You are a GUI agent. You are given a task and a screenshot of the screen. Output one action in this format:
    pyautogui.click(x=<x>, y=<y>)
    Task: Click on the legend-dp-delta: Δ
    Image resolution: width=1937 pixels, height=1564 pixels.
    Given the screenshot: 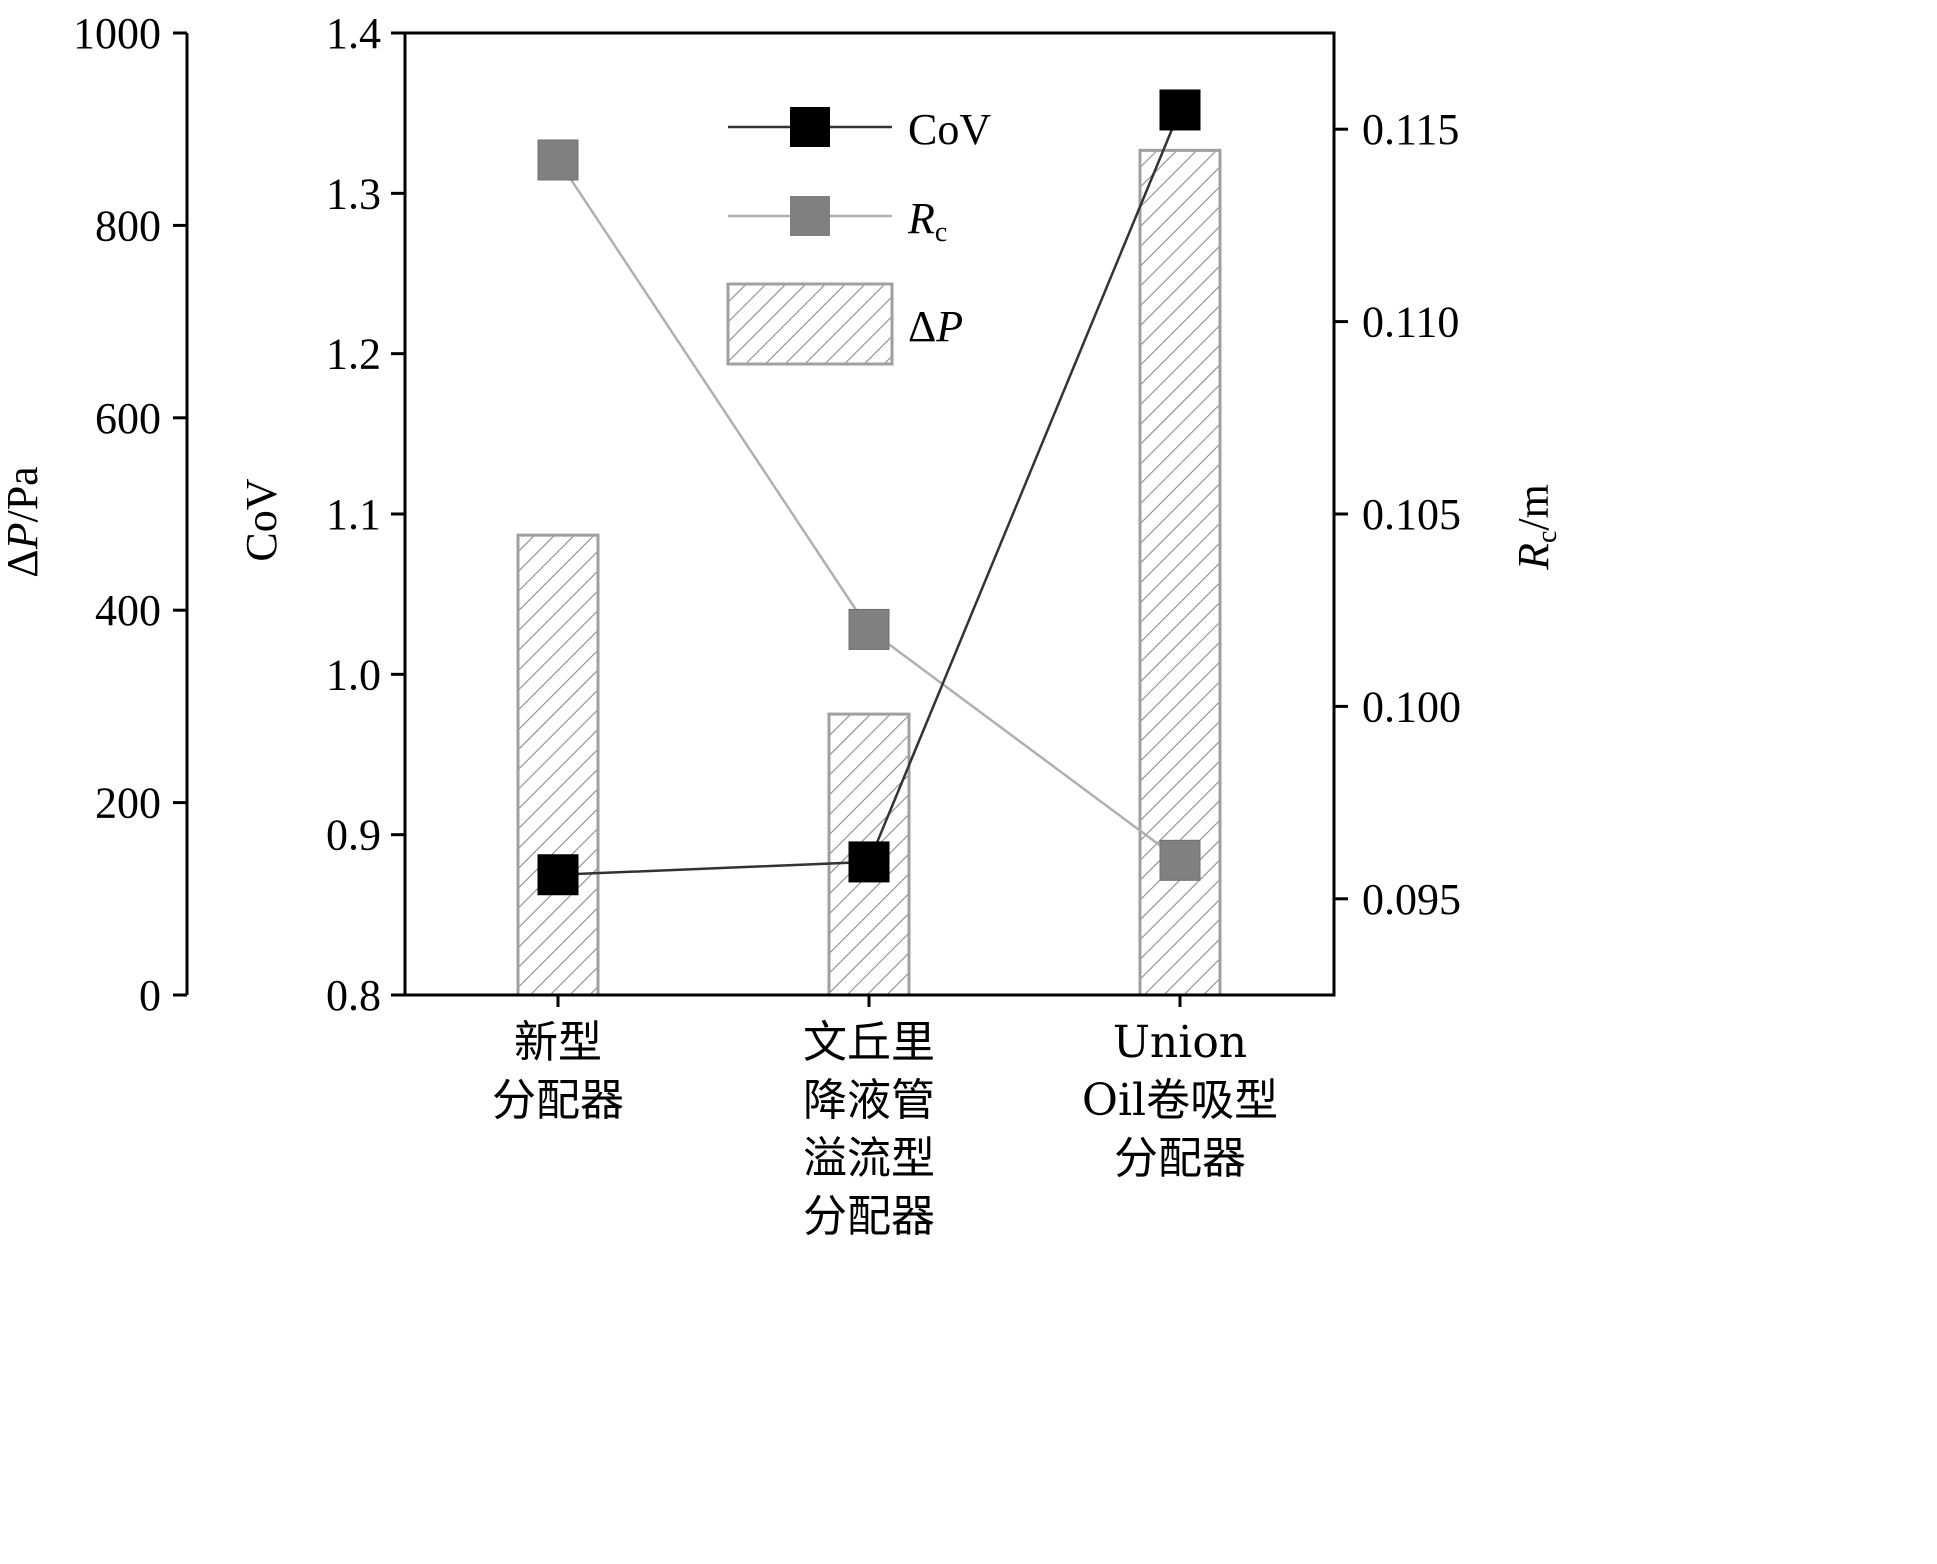 What is the action you would take?
    pyautogui.click(x=922, y=326)
    